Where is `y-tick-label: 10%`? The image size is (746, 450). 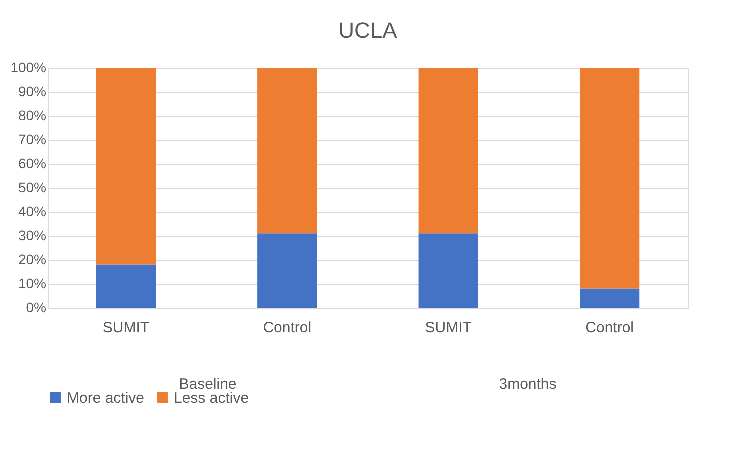 y-tick-label: 10% is located at coordinates (32, 284).